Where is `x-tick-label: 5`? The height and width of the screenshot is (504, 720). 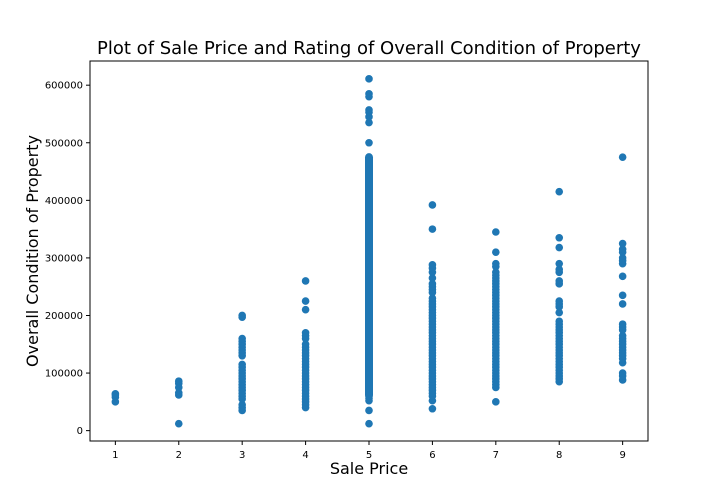
x-tick-label: 5 is located at coordinates (369, 455).